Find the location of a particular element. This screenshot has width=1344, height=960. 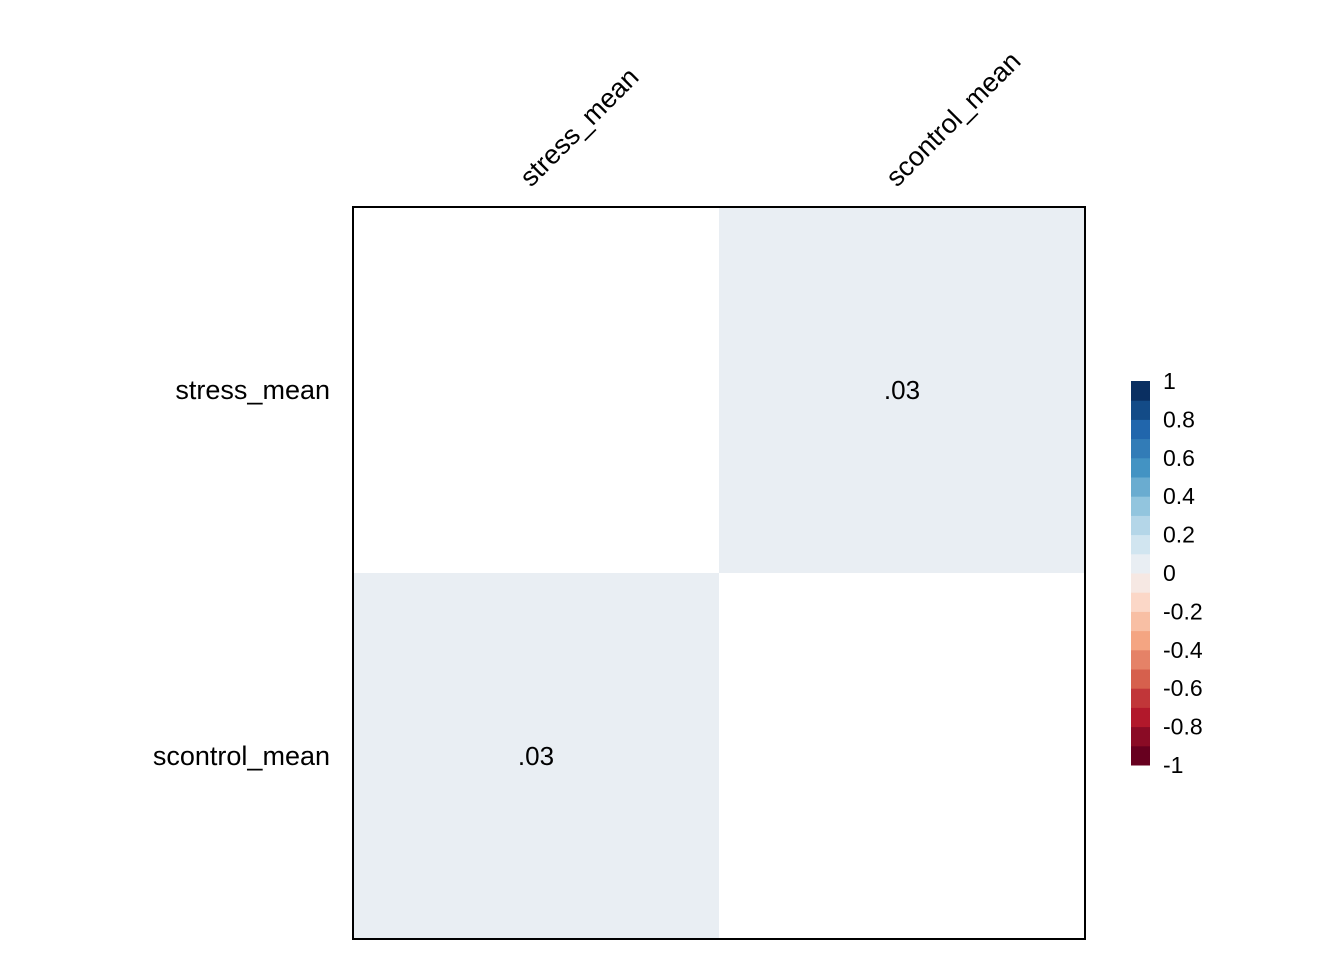

row-label: scontrol_mean is located at coordinates (241, 756).